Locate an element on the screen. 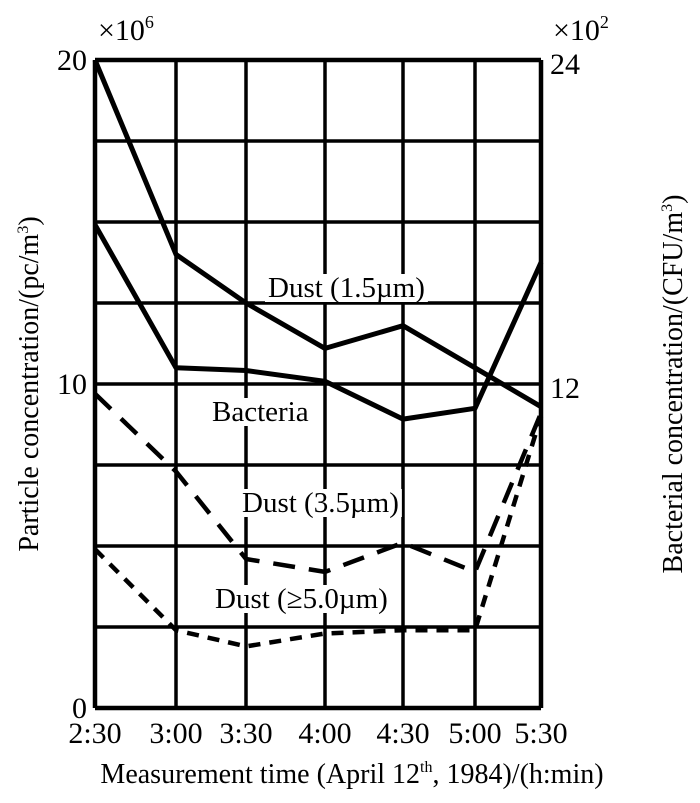 The height and width of the screenshot is (803, 700). x-tick-label: 5:00 is located at coordinates (474, 733).